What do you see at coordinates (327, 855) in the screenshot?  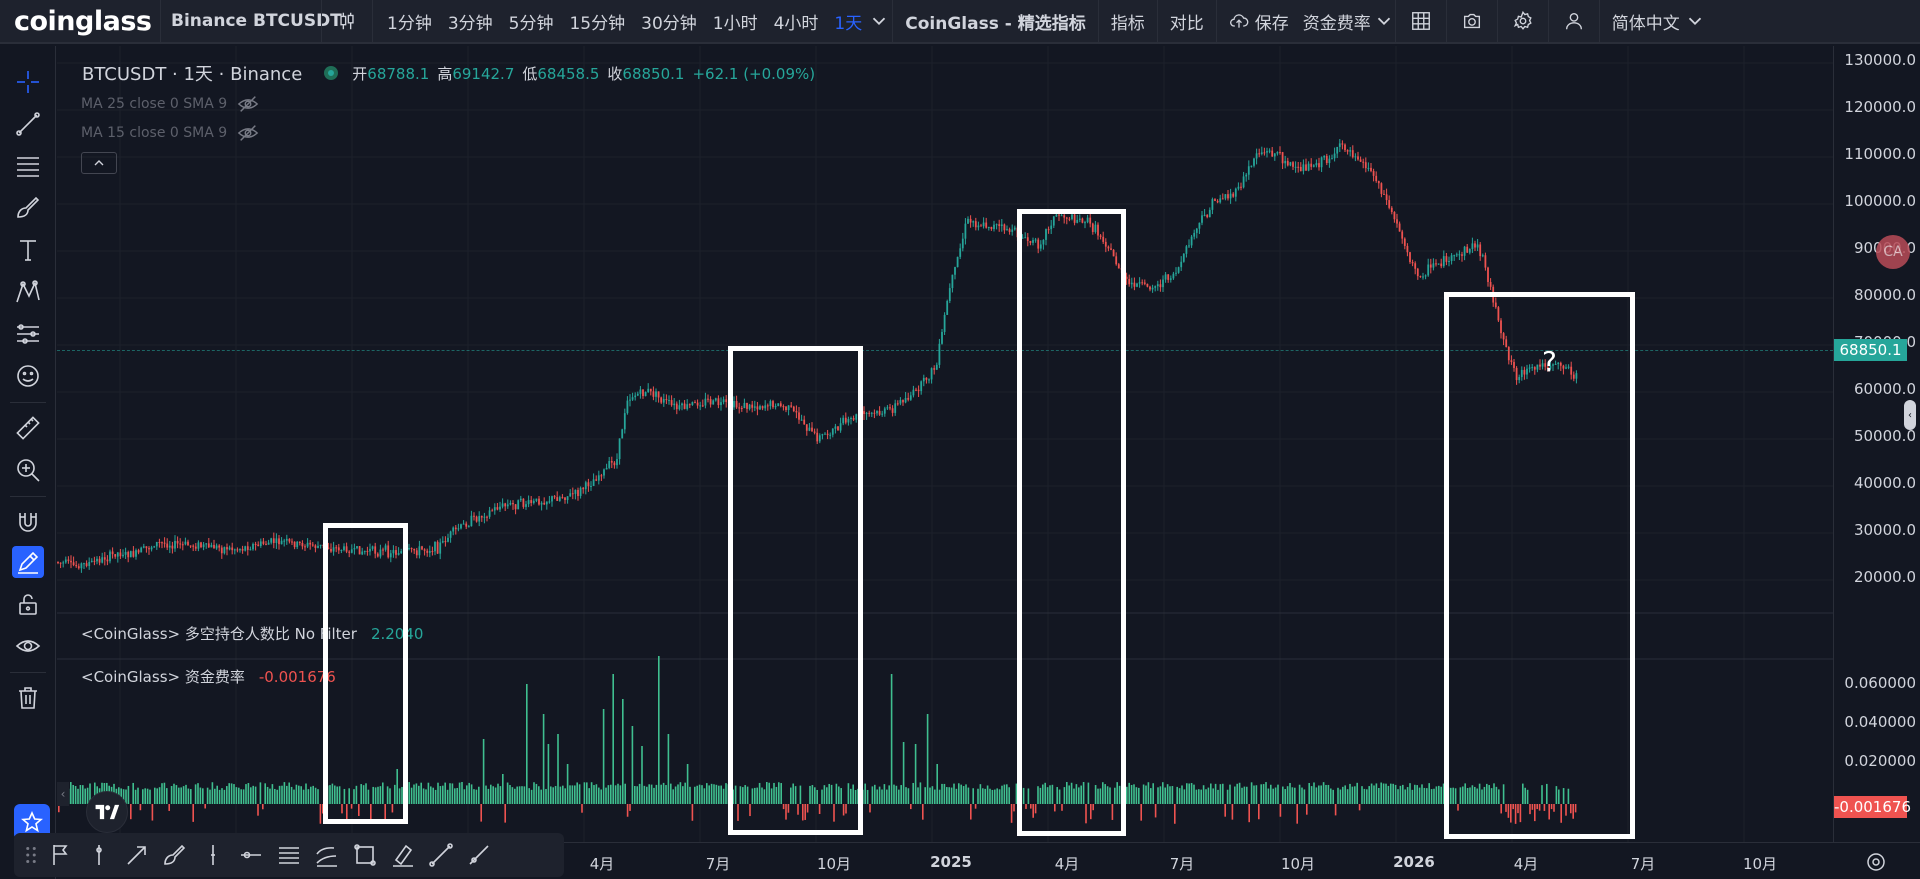 I see `parallel-channel-tool` at bounding box center [327, 855].